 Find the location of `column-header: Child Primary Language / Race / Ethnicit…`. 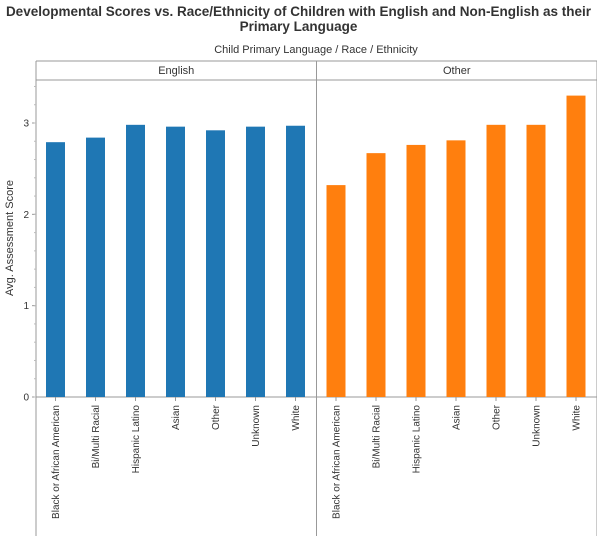

column-header: Child Primary Language / Race / Ethnicit… is located at coordinates (316, 50).